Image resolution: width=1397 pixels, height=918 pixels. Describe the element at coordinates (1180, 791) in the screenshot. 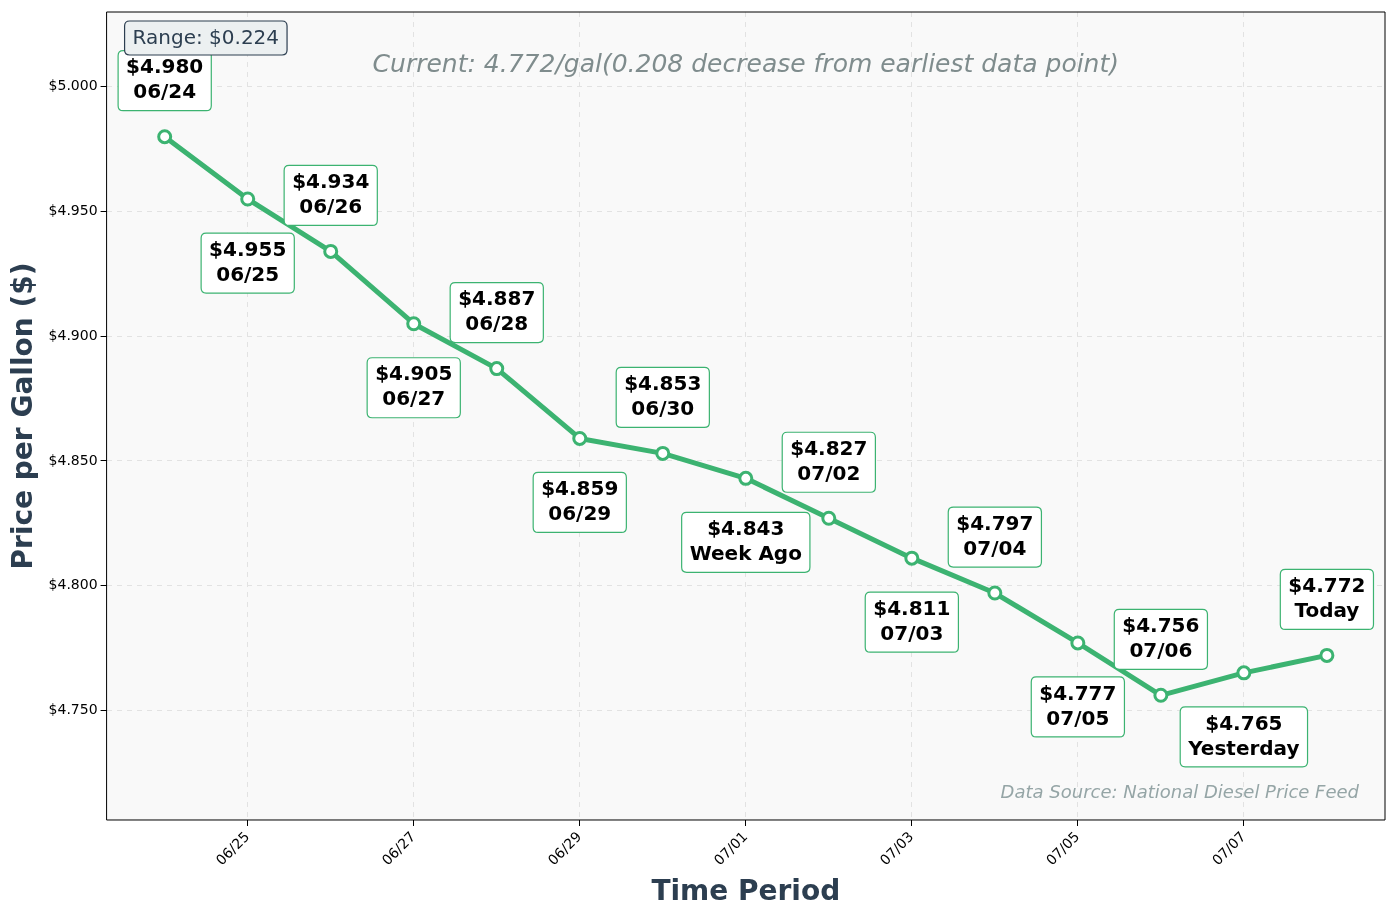

I see `annotation: Data Source: National Diesel Price Feed` at that location.